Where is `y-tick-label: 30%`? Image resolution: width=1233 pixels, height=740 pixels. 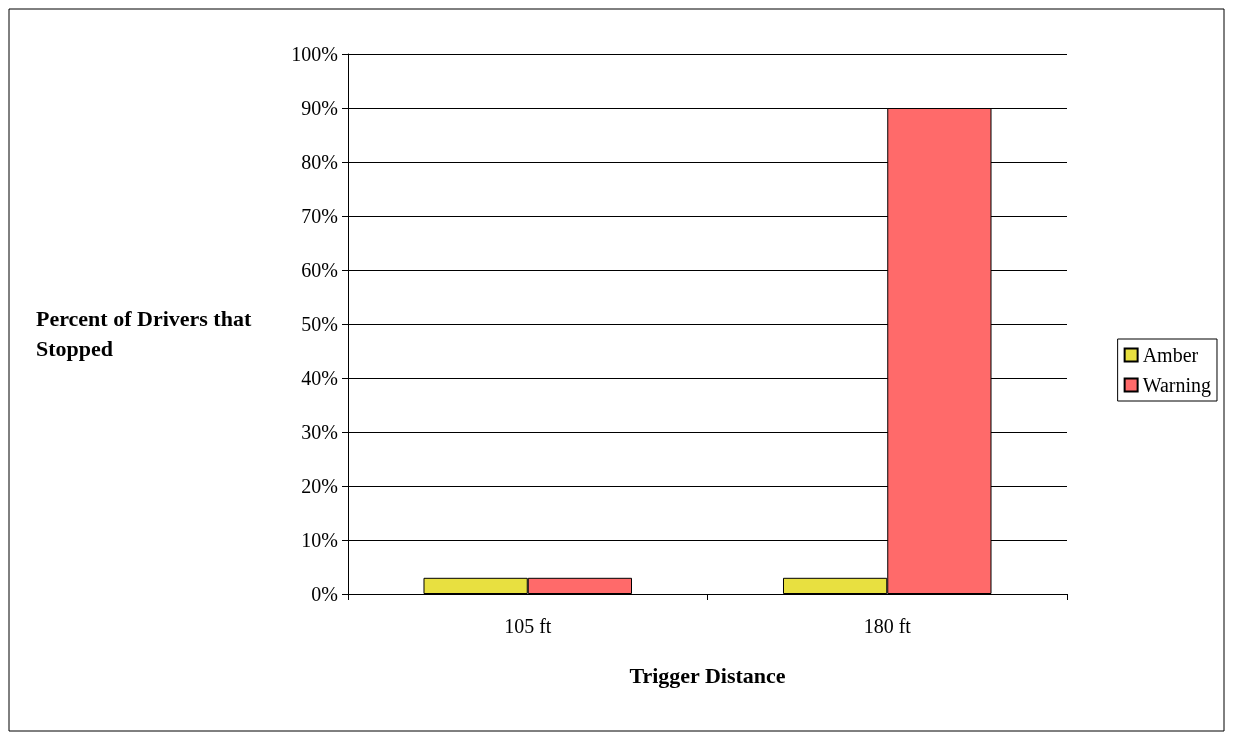
y-tick-label: 30% is located at coordinates (319, 432).